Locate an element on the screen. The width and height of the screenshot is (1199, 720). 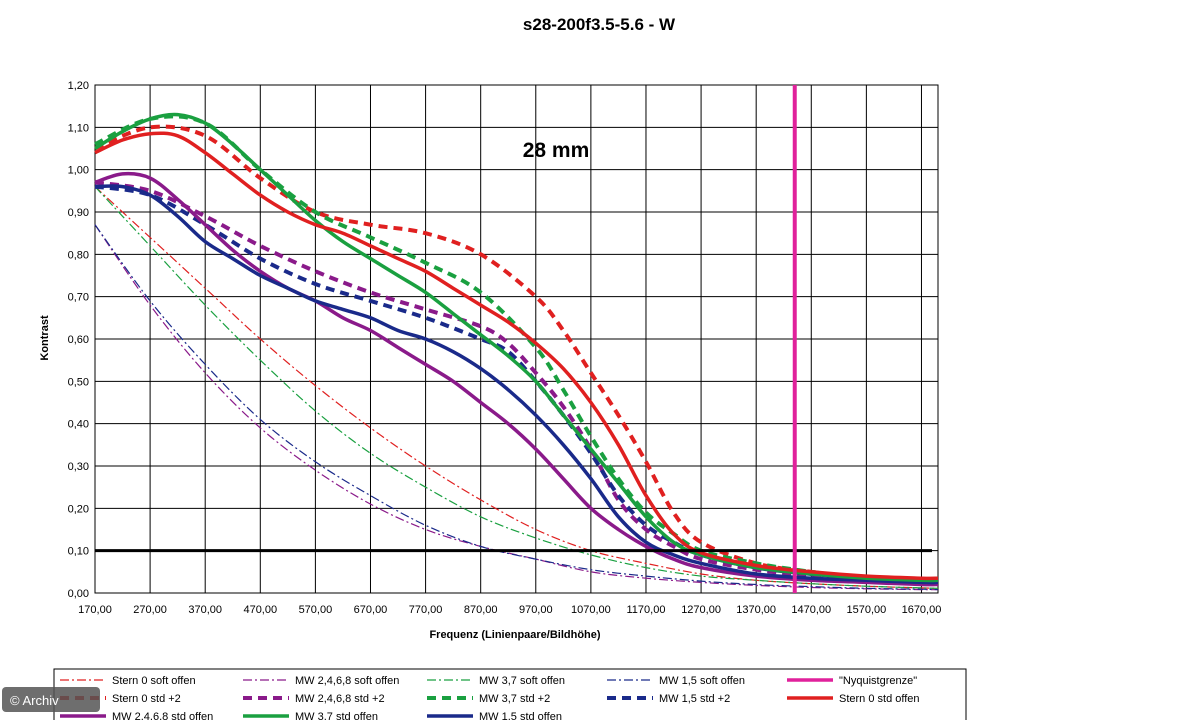
legend-label: Stern 0 soft offen is located at coordinates (154, 681).